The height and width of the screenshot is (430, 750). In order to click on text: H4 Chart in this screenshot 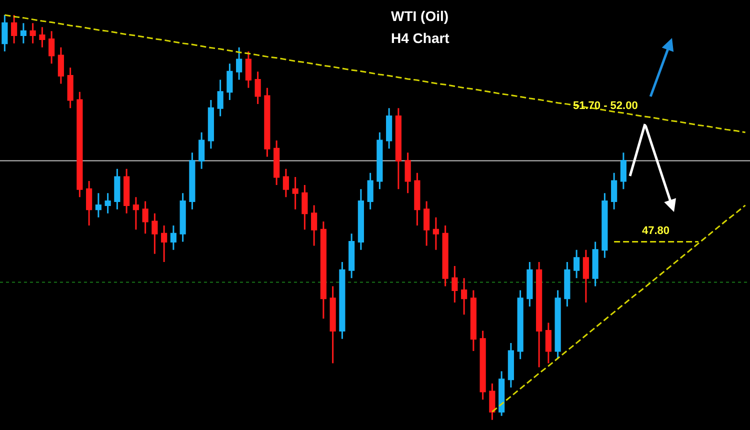, I will do `click(420, 38)`.